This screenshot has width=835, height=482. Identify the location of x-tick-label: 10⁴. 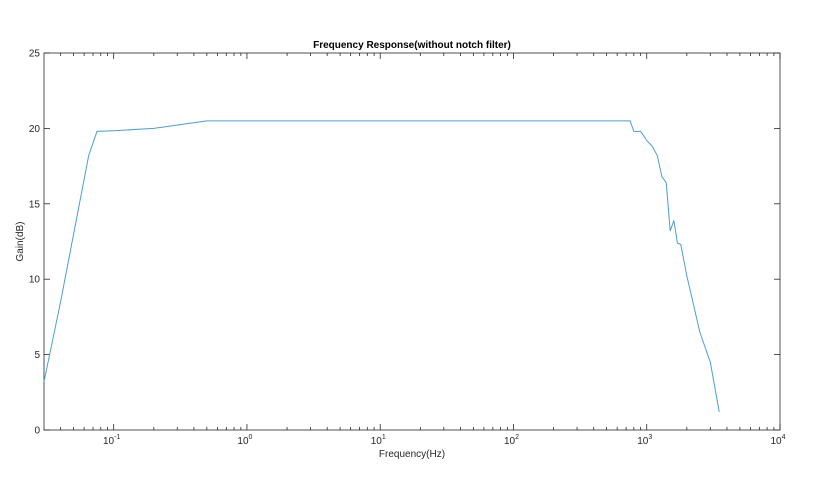
(777, 440).